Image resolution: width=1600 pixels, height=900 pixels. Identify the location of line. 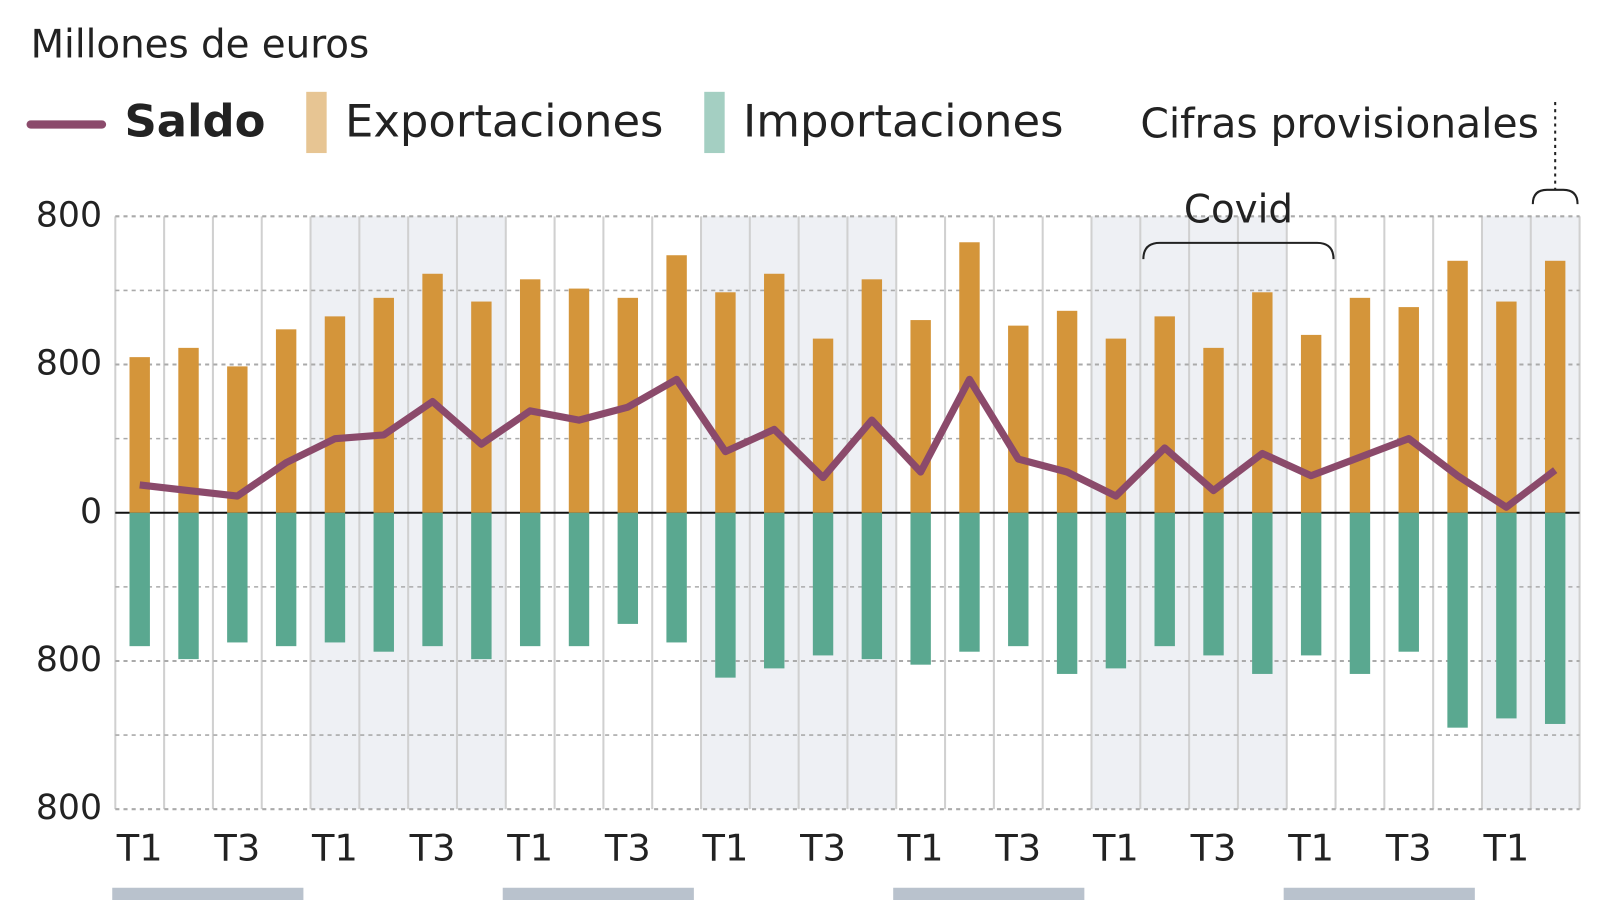
(848, 443).